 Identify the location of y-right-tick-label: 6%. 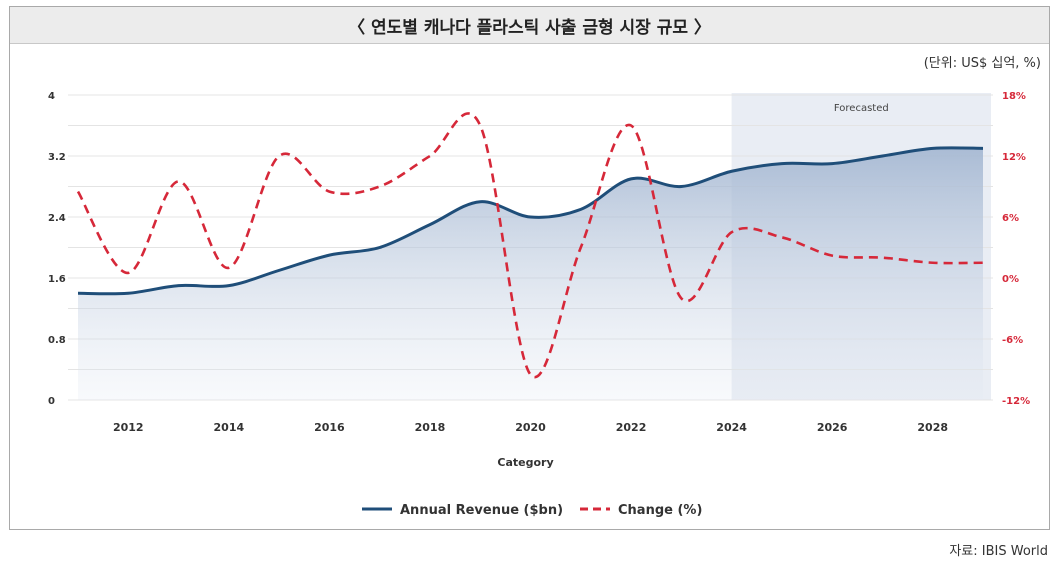
(1010, 218).